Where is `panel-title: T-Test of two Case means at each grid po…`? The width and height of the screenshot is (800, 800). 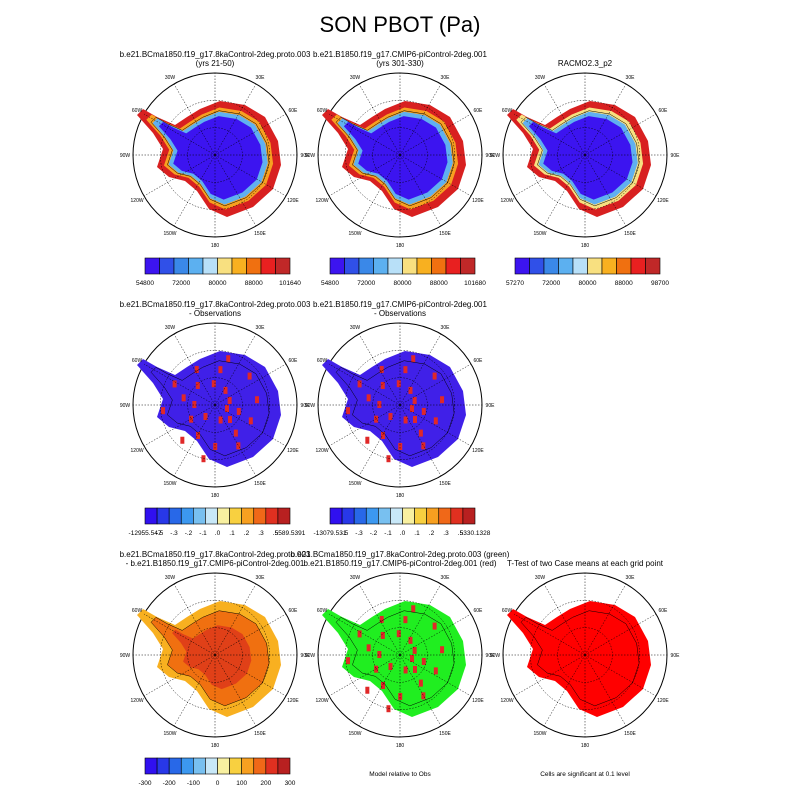 panel-title: T-Test of two Case means at each grid po… is located at coordinates (585, 563).